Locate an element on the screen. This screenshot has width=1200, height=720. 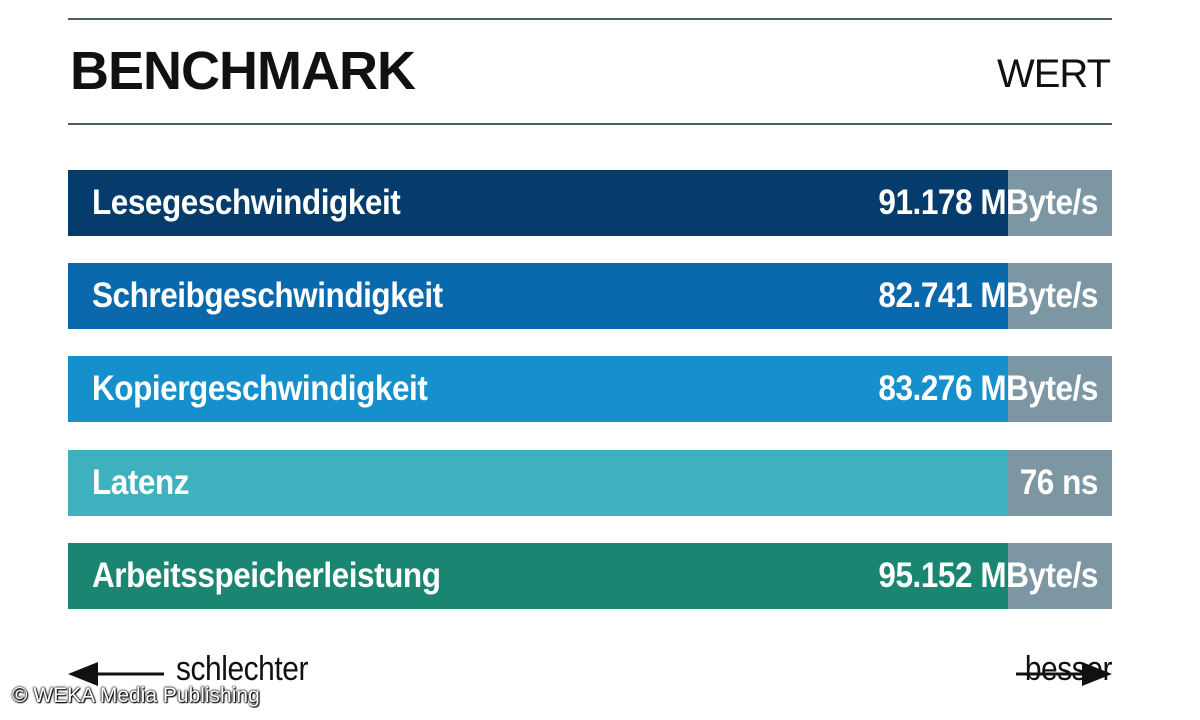
bar-value-label: 91.178 MByte/s is located at coordinates (988, 202).